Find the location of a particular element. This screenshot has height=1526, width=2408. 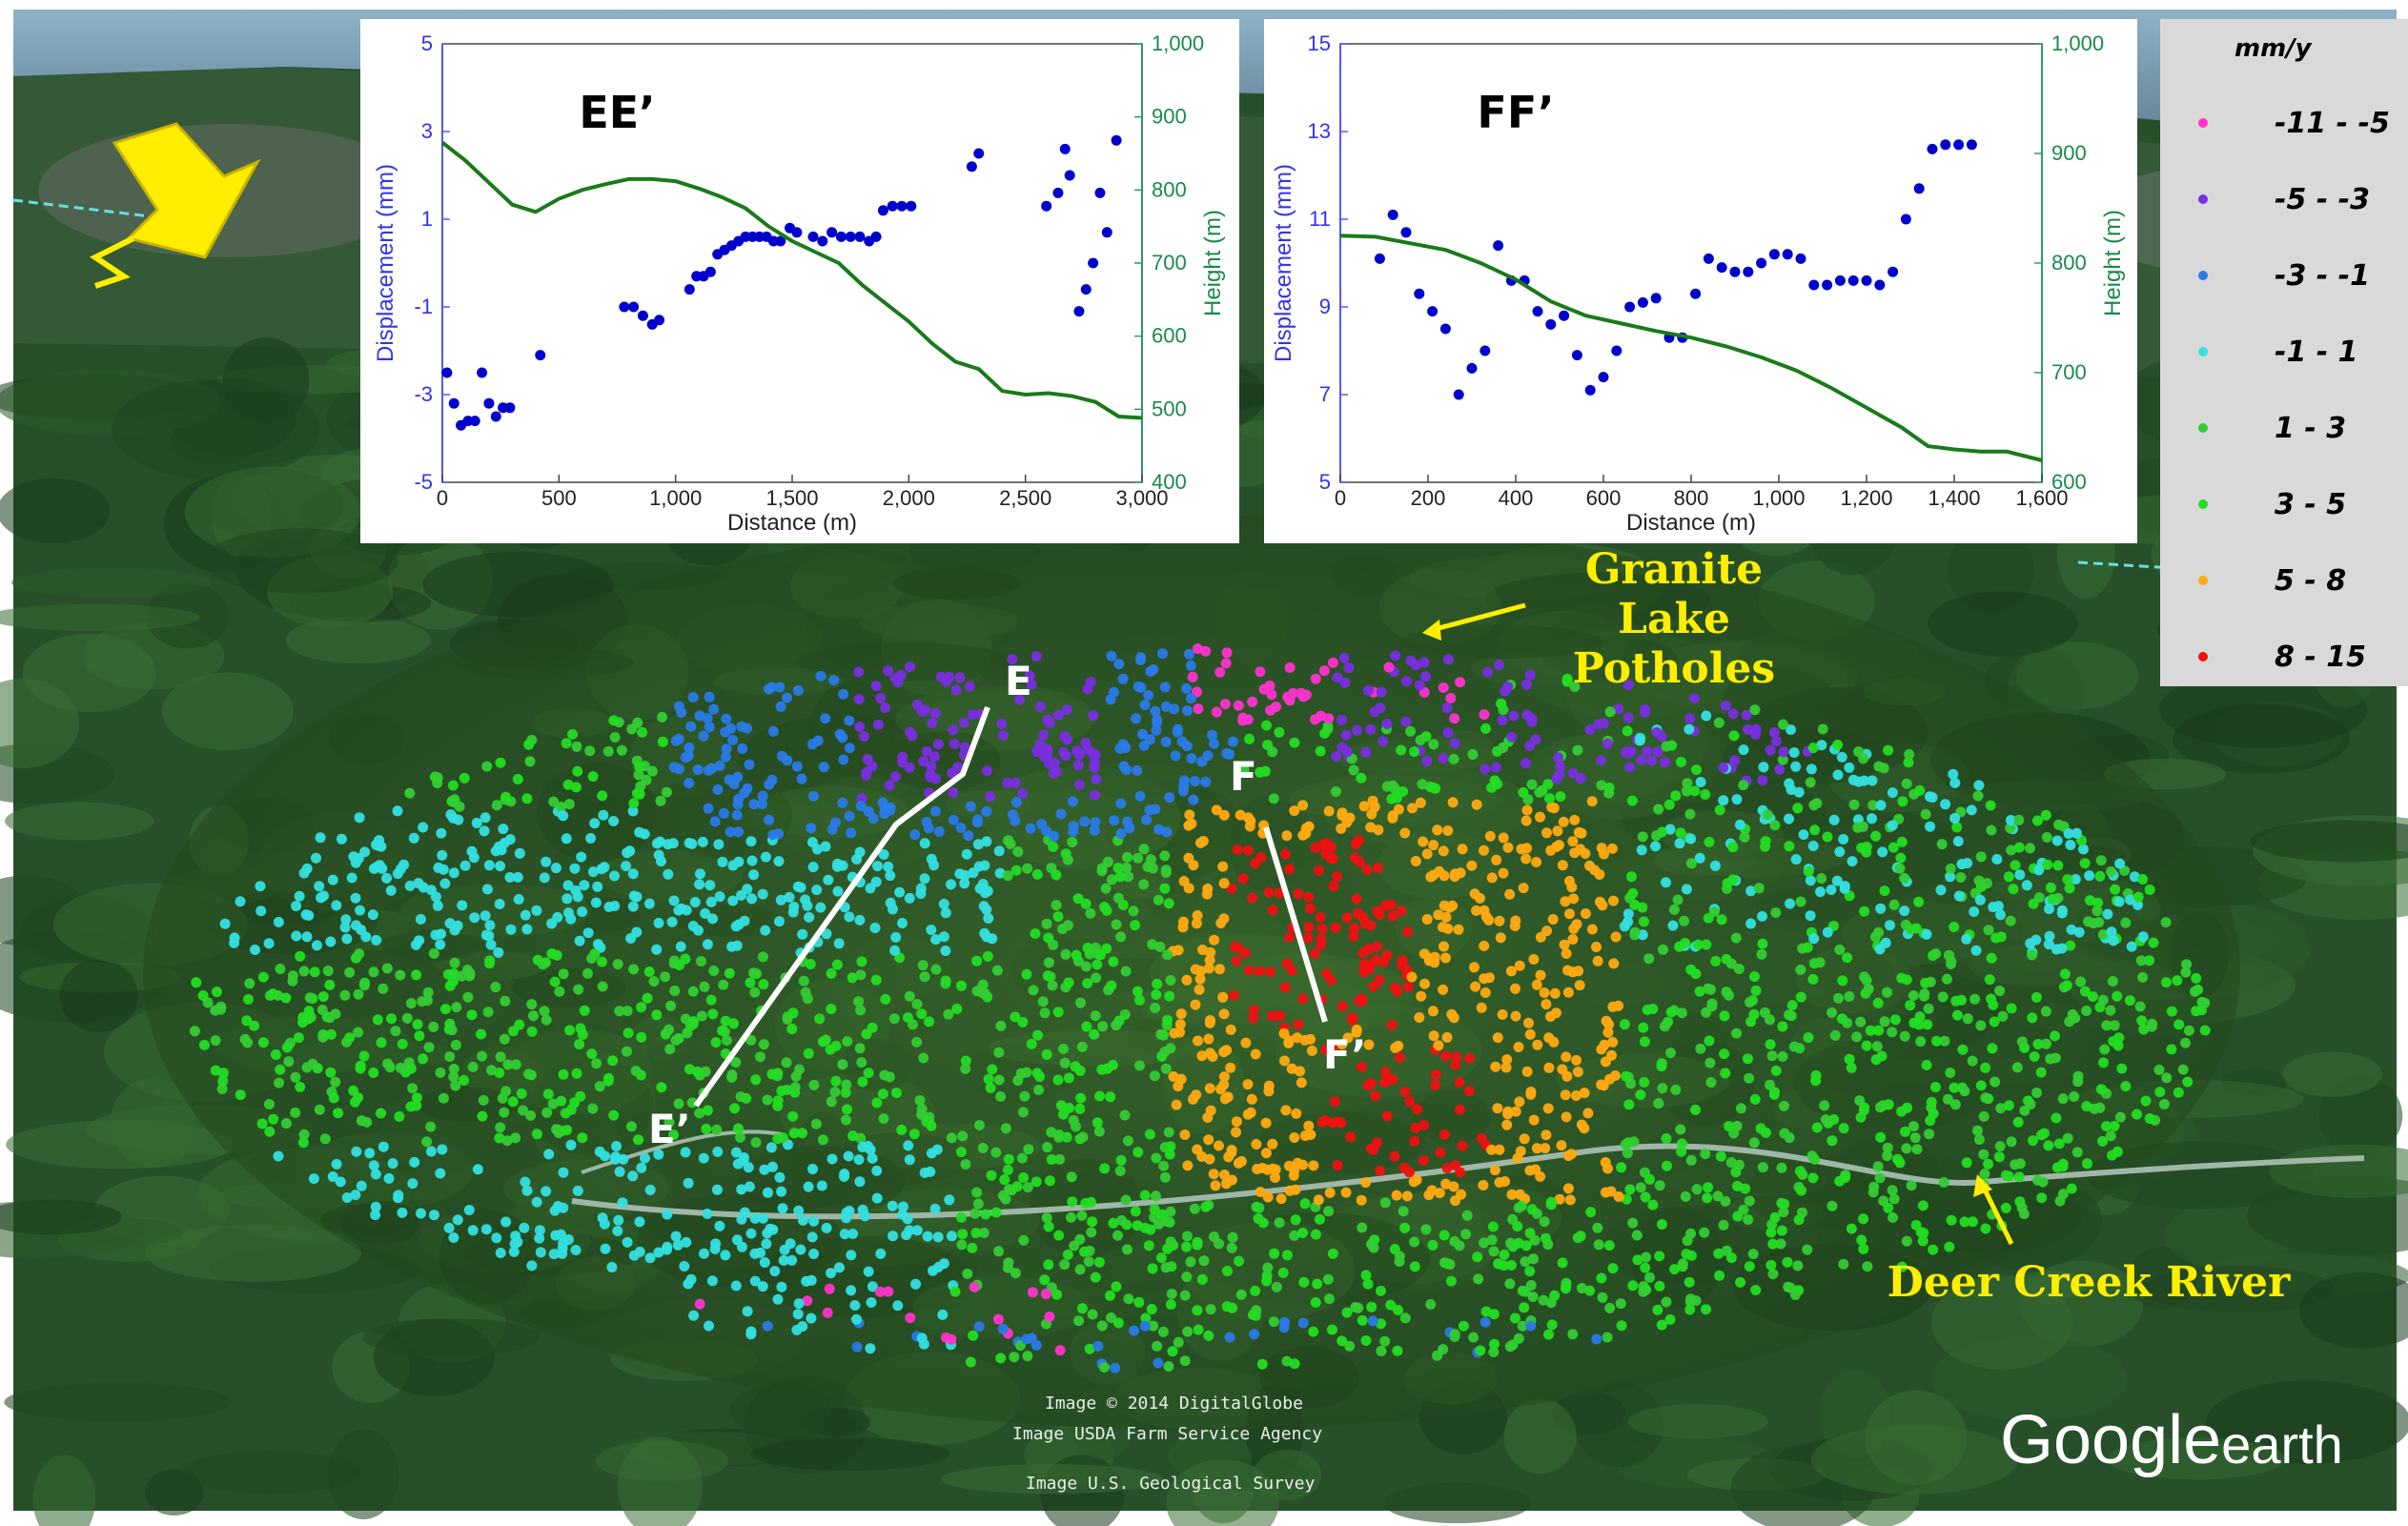

granite-lake-potholes-label: Granite Lake Potholes is located at coordinates (1674, 619).